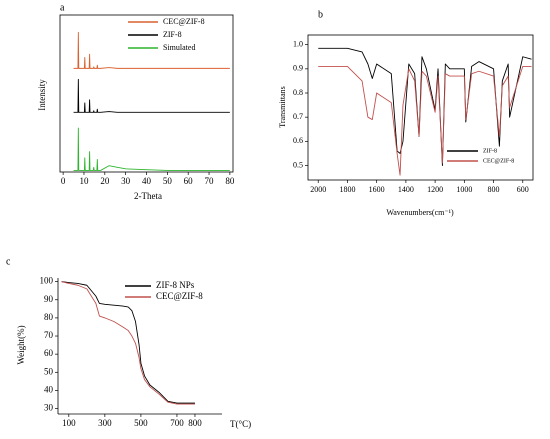 The image size is (550, 439). I want to click on x-tick-label: 1600, so click(377, 189).